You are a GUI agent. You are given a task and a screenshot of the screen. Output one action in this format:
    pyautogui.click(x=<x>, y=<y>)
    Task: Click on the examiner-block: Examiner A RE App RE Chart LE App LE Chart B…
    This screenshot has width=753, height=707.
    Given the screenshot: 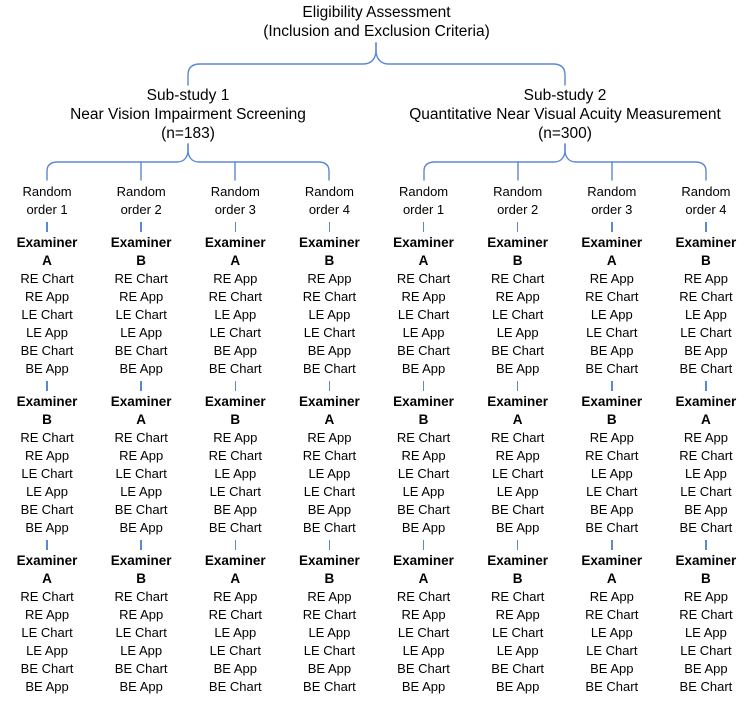 What is the action you would take?
    pyautogui.click(x=611, y=624)
    